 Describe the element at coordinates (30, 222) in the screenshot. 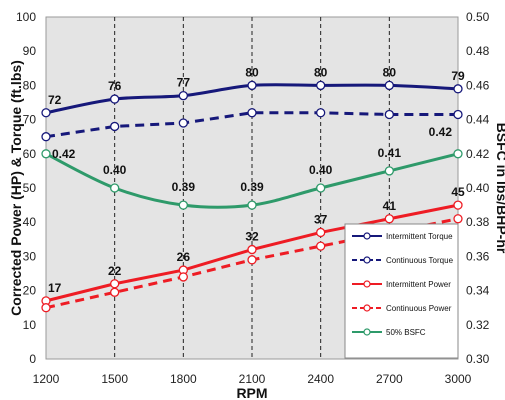

I see `y-tick-label: 40` at that location.